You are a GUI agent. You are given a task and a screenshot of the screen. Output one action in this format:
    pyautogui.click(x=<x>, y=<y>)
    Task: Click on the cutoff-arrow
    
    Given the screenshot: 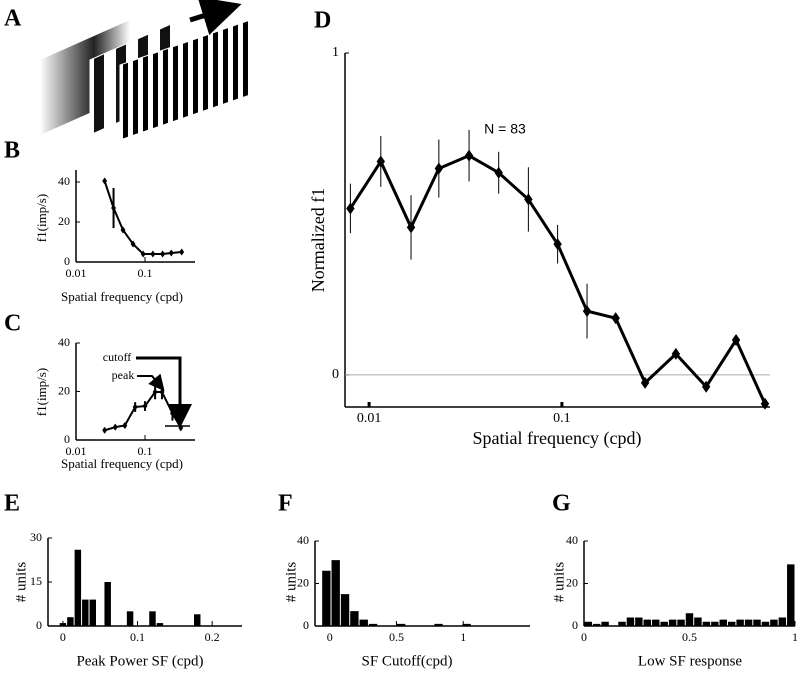 What is the action you would take?
    pyautogui.click(x=164, y=392)
    